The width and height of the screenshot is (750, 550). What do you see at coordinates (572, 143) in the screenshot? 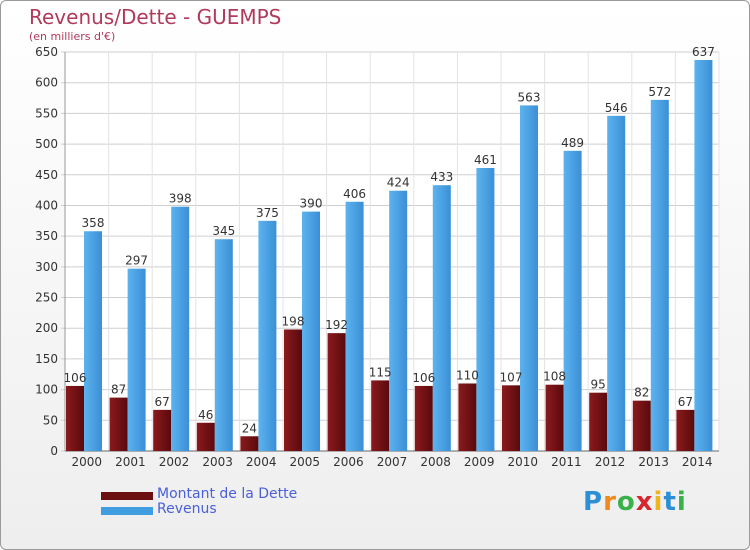
I see `data-label-revenue: 489` at bounding box center [572, 143].